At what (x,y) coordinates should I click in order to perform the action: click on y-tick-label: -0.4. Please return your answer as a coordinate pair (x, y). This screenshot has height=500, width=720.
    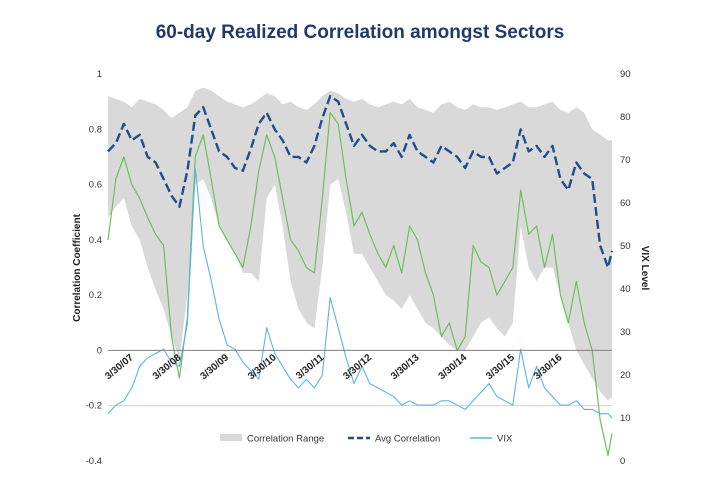
    Looking at the image, I should click on (94, 461).